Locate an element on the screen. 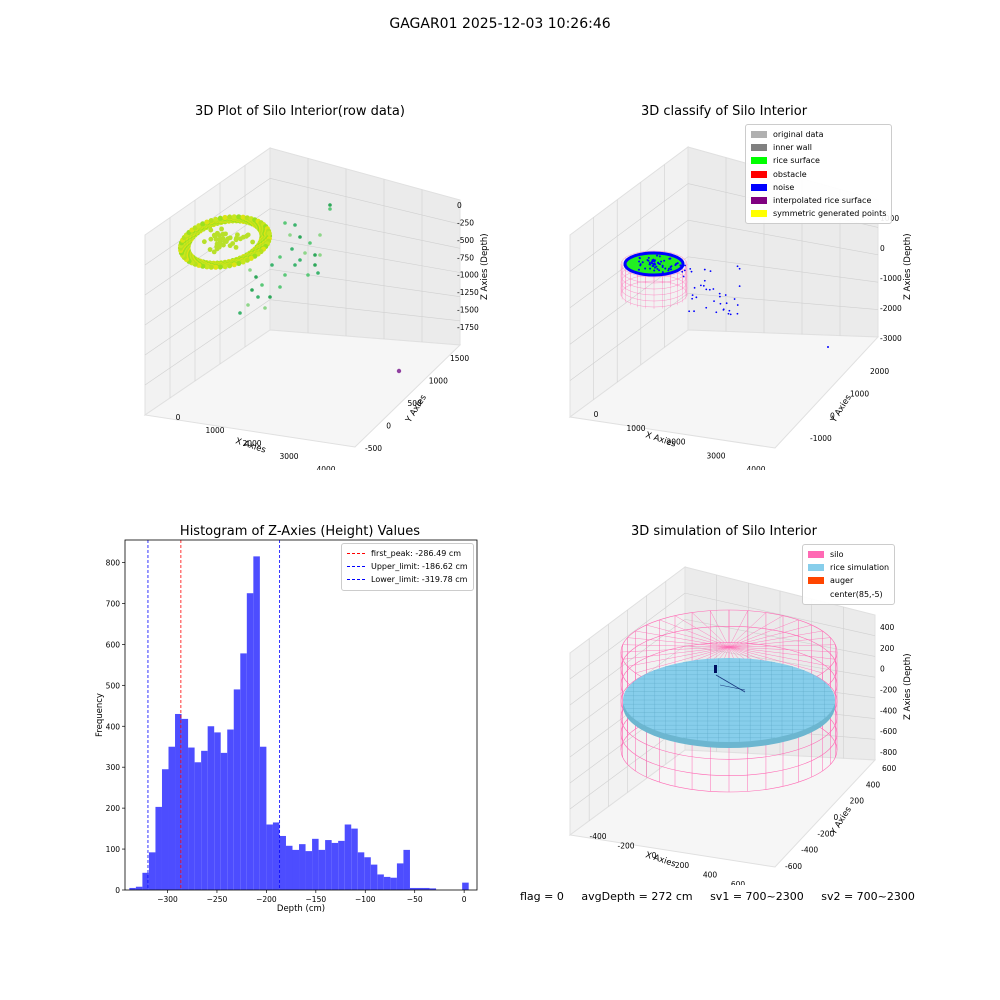 This screenshot has height=1000, width=1000. panel1-ytick-3: 1000 is located at coordinates (438, 381).